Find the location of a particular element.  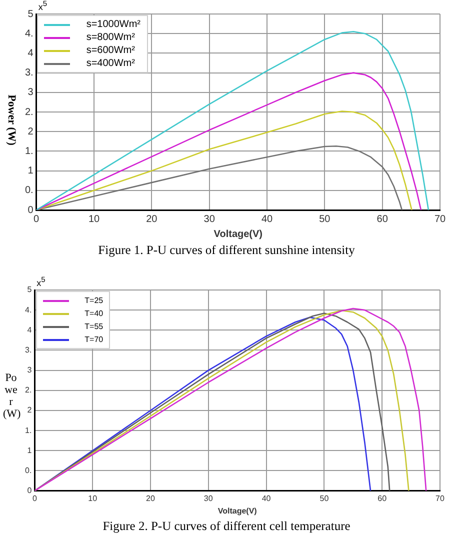

legend-label: s=400Wm² is located at coordinates (110, 63).